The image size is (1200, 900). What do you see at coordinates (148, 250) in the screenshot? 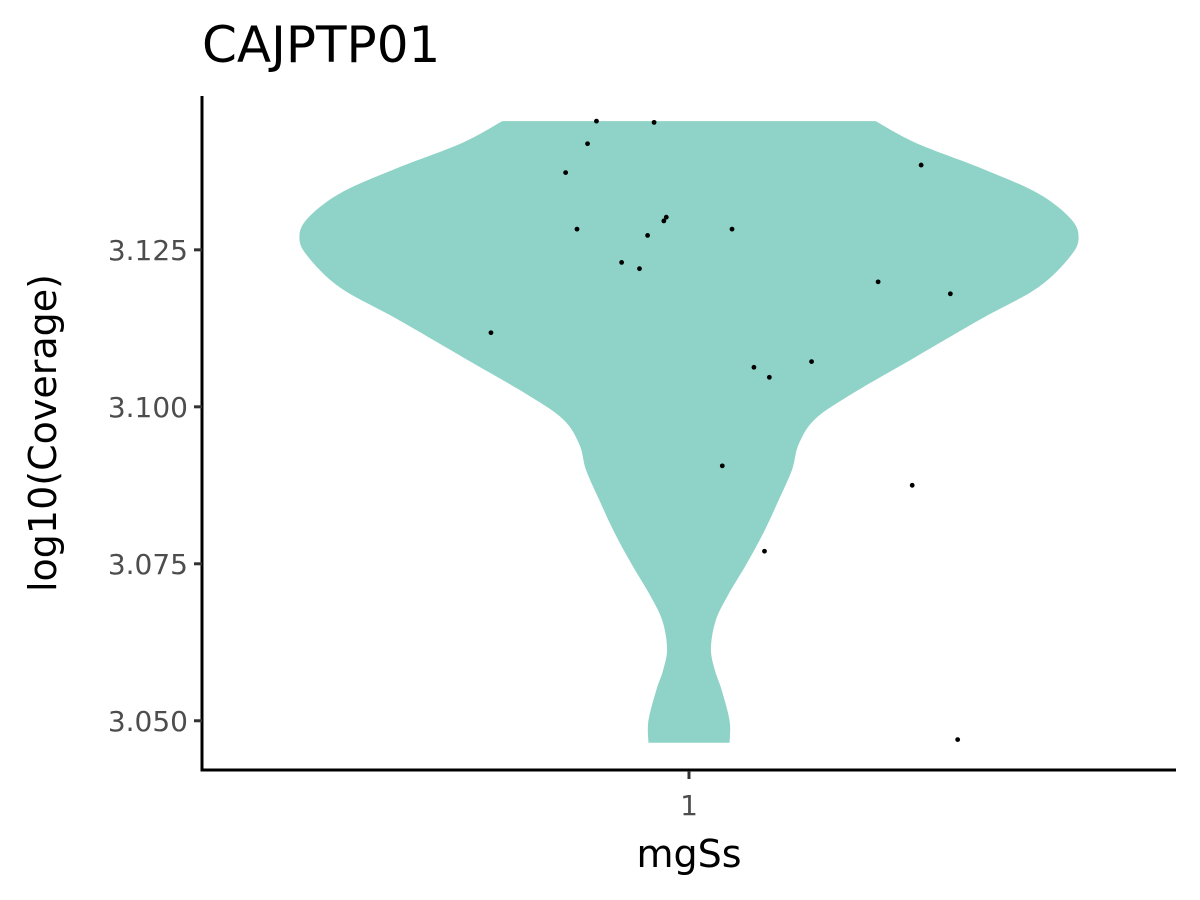
I see `y-tick-label: 3.125` at bounding box center [148, 250].